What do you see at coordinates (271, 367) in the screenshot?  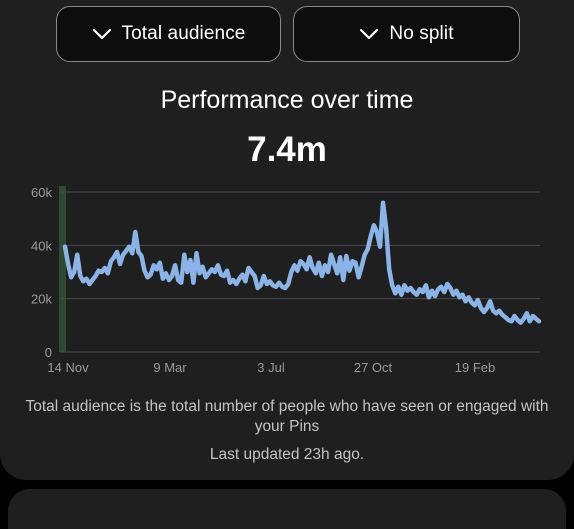 I see `x-tick-label: 3 Jul` at bounding box center [271, 367].